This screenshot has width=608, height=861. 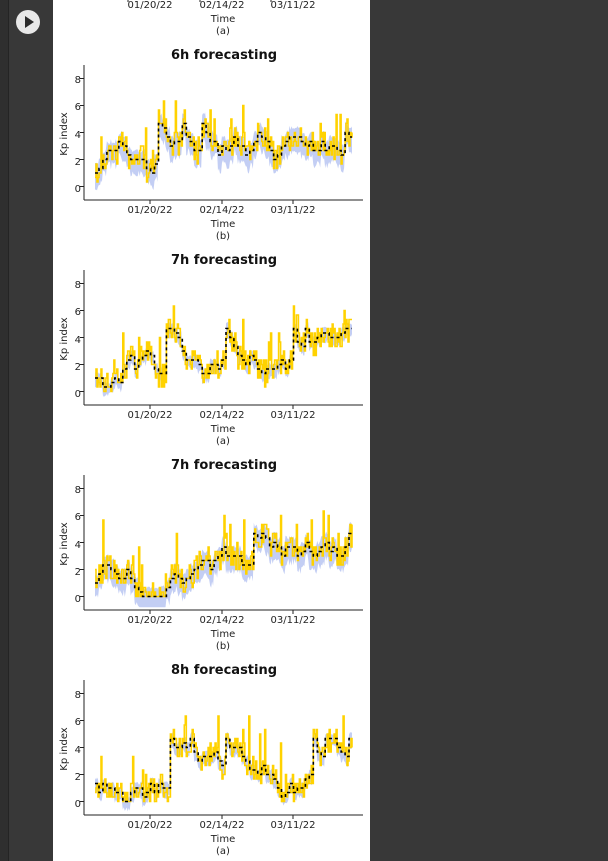 I want to click on chart-title: 6h forecasting, so click(x=224, y=55).